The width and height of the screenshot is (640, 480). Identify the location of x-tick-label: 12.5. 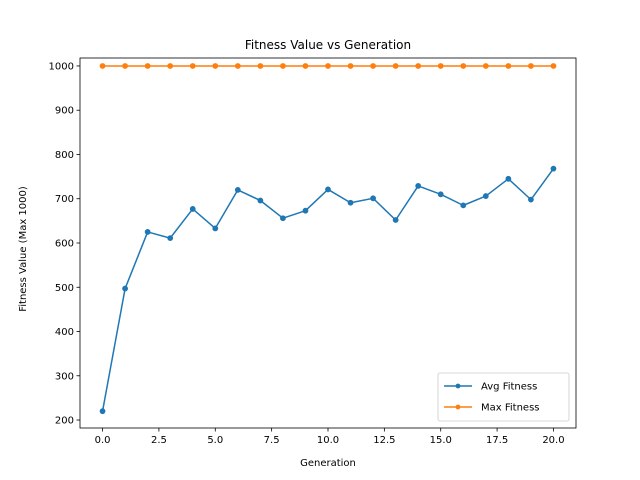
(384, 440).